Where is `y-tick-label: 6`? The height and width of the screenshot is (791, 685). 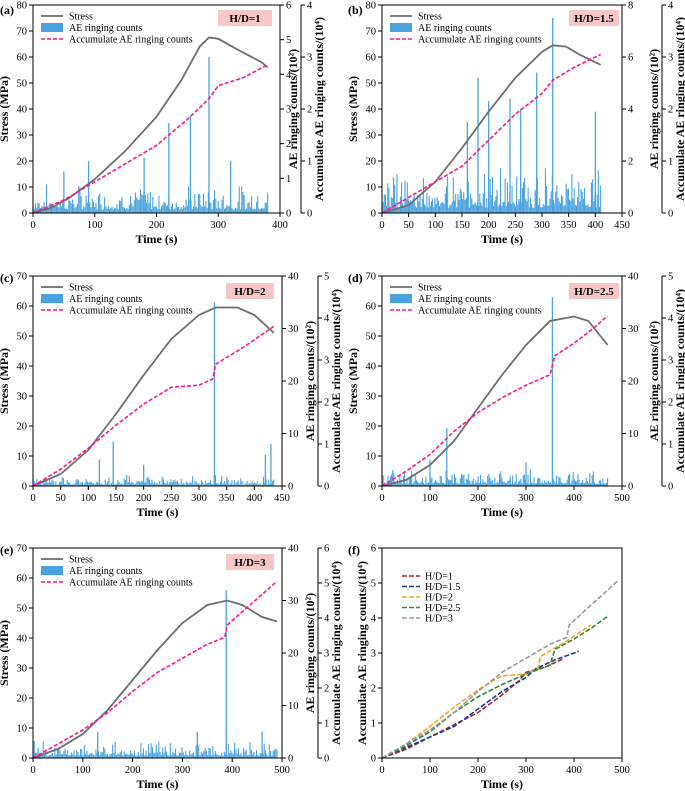
y-tick-label: 6 is located at coordinates (373, 549).